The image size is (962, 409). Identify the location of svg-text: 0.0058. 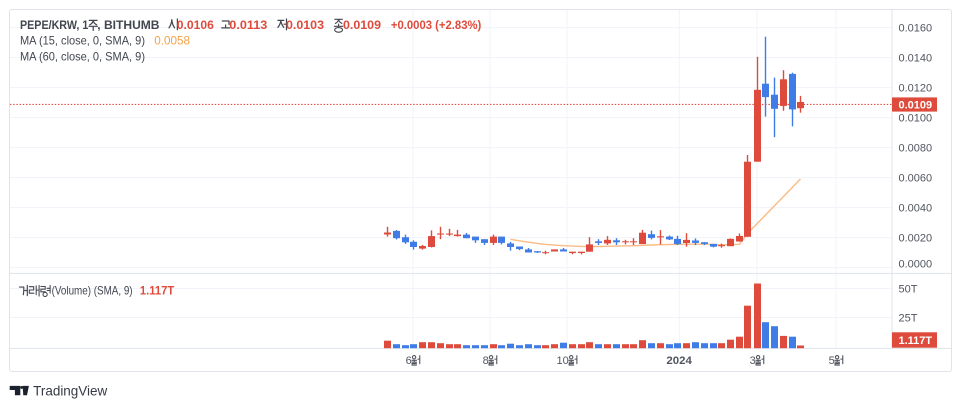
(172, 41).